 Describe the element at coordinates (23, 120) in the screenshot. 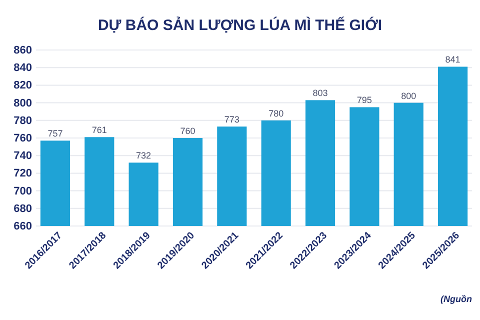

I see `y-tick-label: 780` at that location.